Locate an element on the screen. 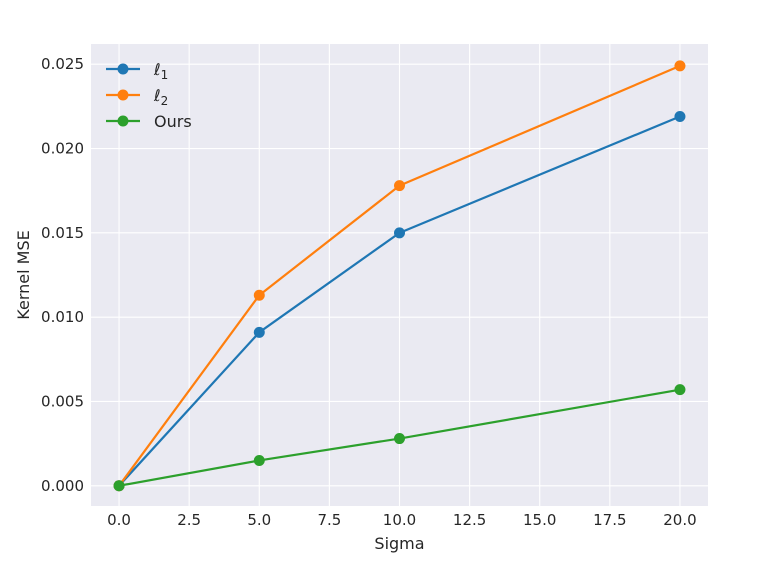 The width and height of the screenshot is (778, 565). y-tick-label: 0.000 is located at coordinates (62, 486).